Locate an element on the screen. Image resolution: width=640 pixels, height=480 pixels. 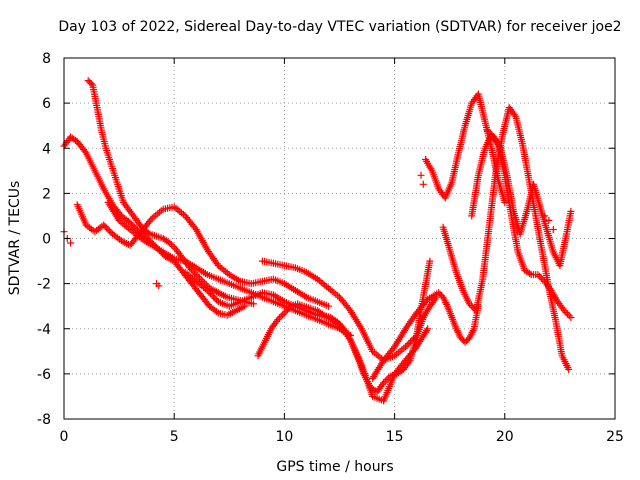
x-axis-label: GPS time / hours is located at coordinates (334, 467).